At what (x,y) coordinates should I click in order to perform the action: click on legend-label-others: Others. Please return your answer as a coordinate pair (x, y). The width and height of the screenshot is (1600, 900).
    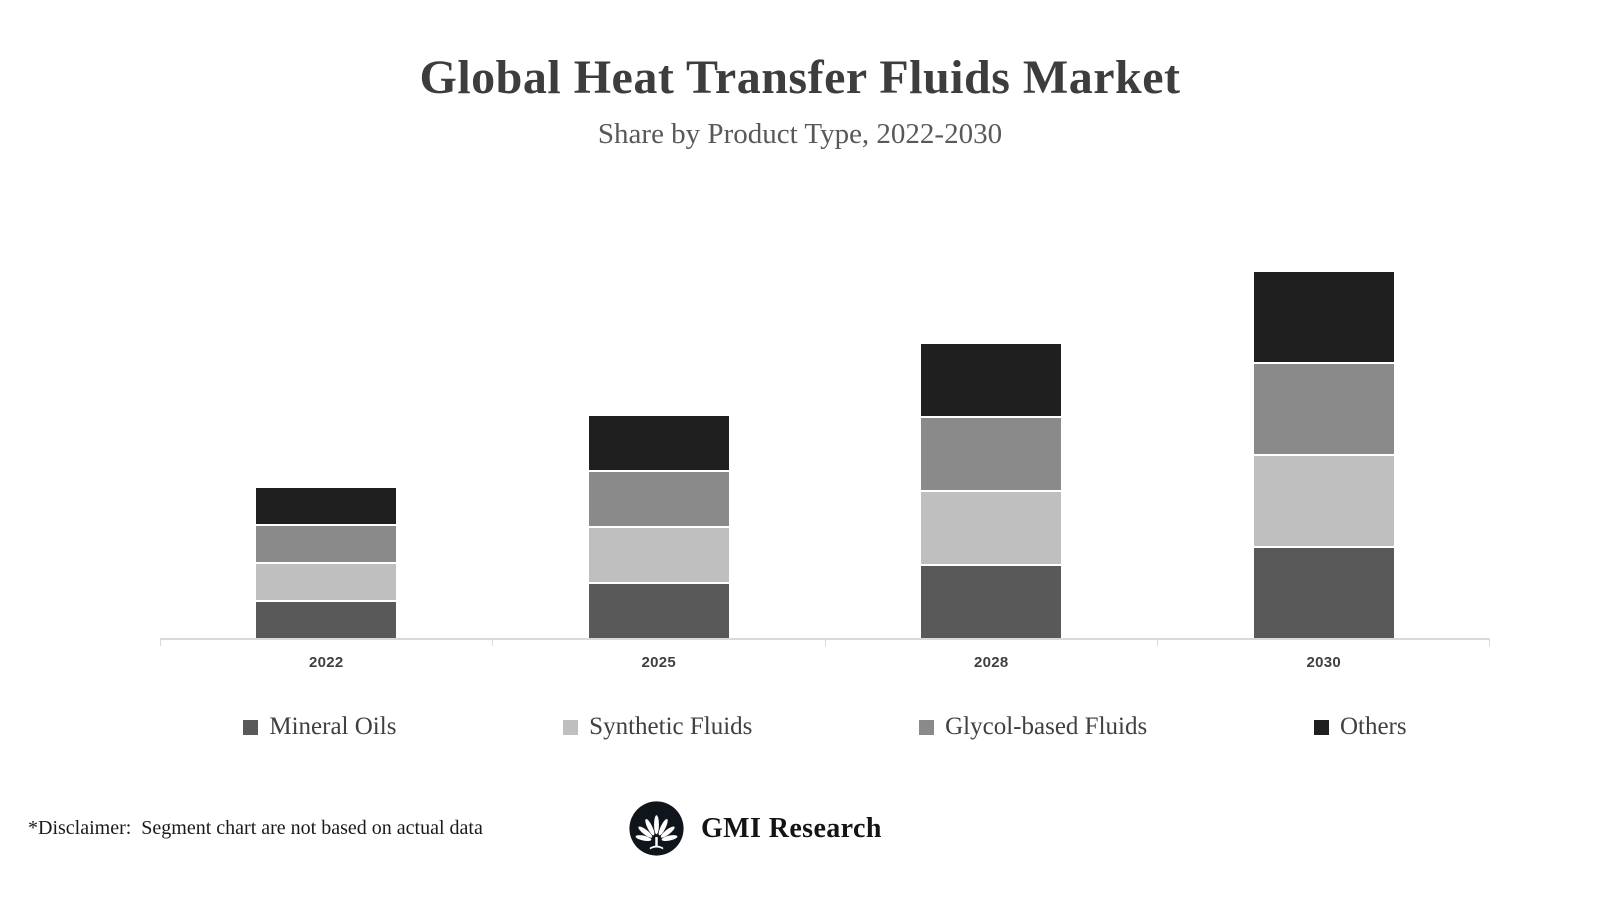
    Looking at the image, I should click on (1373, 726).